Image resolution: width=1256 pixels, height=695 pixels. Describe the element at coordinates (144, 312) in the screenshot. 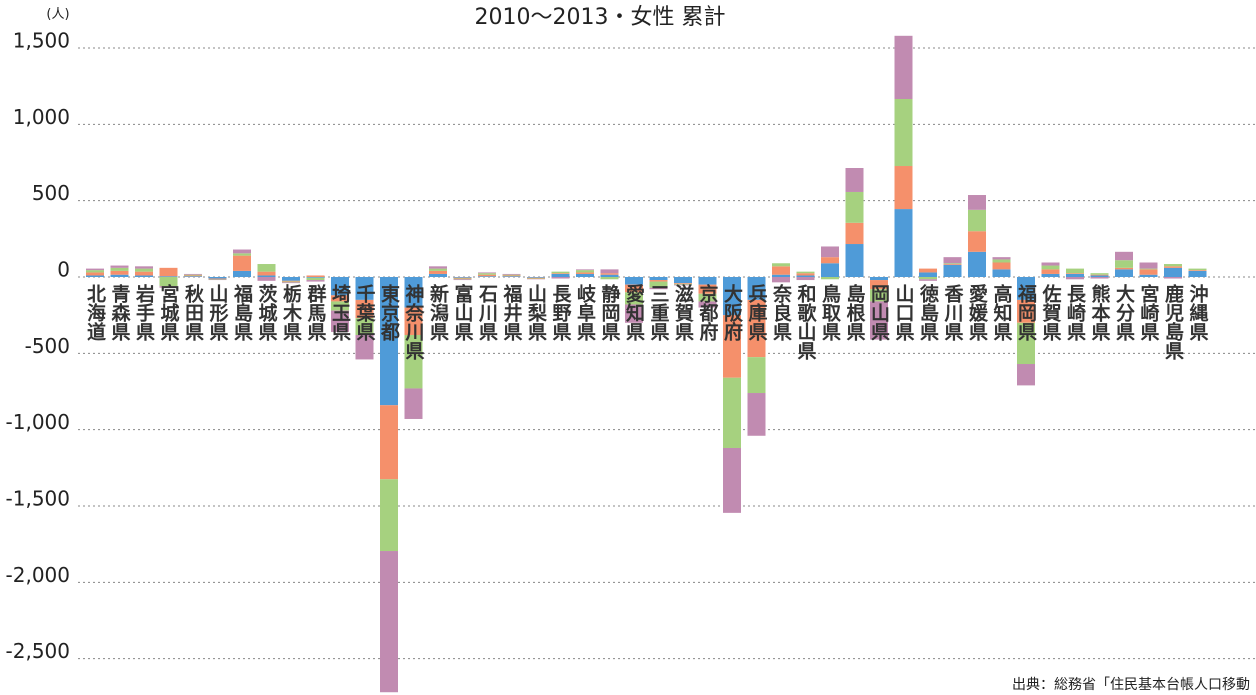

I see `x-tick-label: 岩手県` at that location.